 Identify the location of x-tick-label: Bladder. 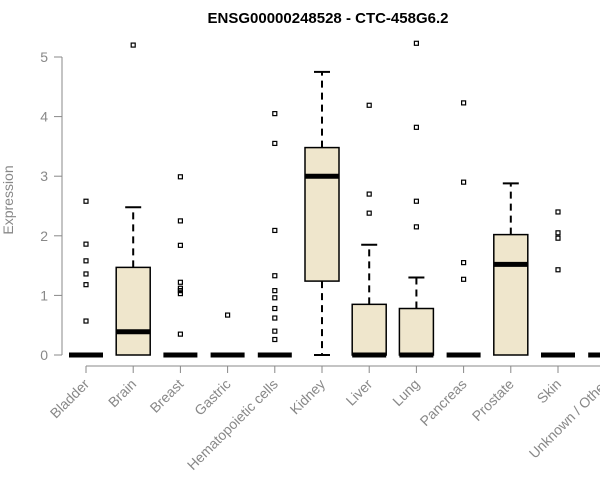
(70, 399).